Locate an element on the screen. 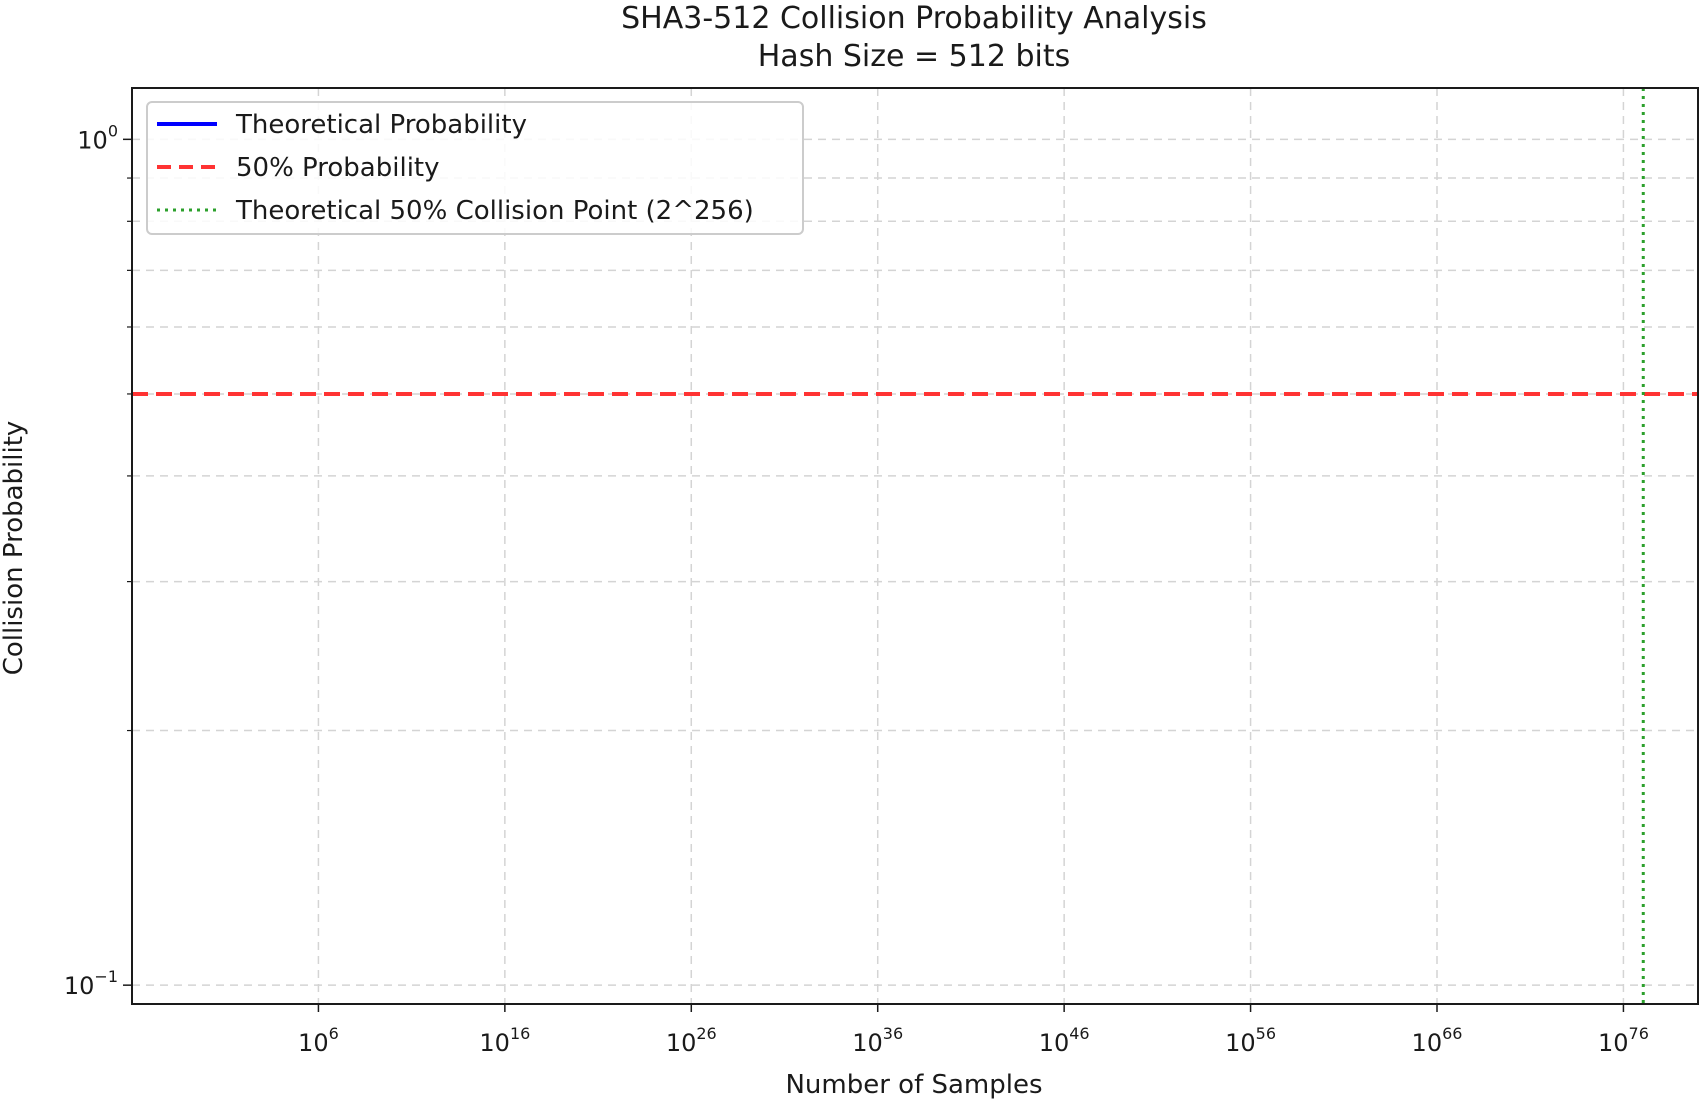  y-tick-label: 10⁰ is located at coordinates (97, 137).